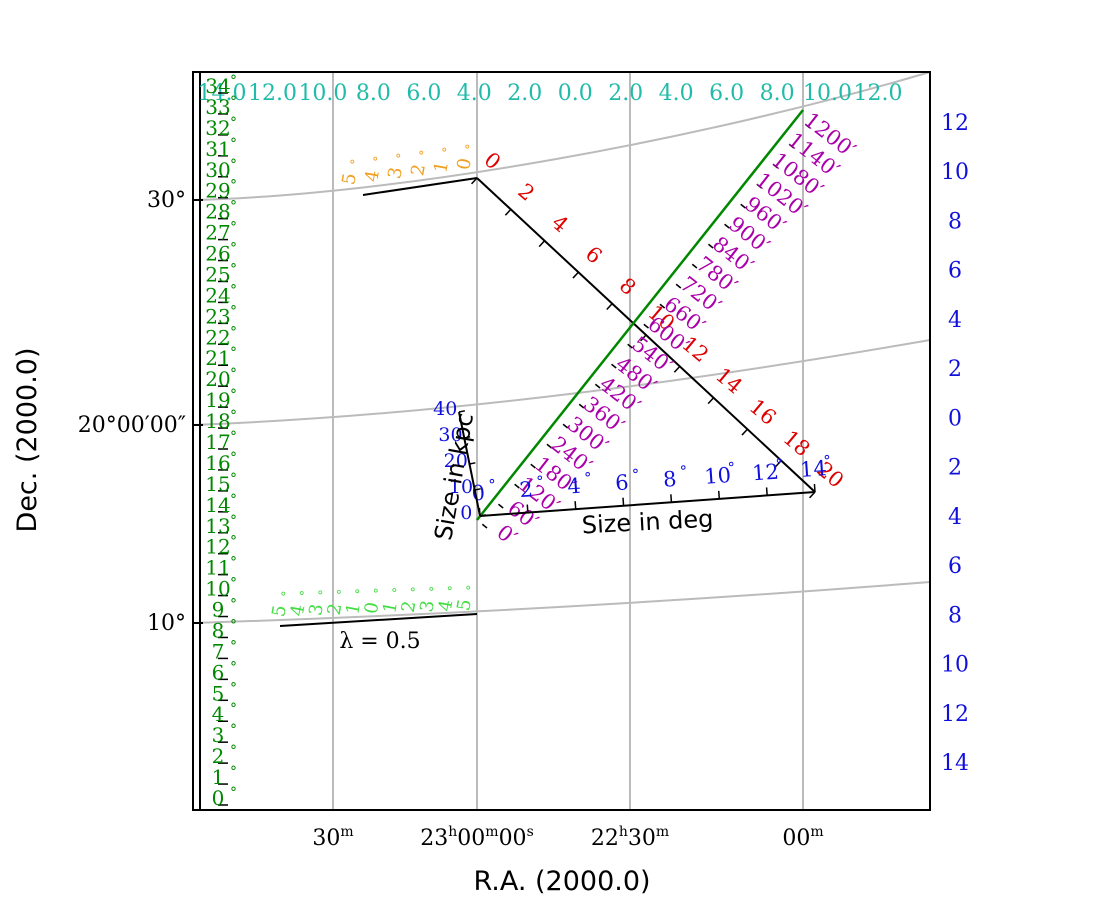  What do you see at coordinates (218, 714) in the screenshot?
I see `left-ruler-label: 4` at bounding box center [218, 714].